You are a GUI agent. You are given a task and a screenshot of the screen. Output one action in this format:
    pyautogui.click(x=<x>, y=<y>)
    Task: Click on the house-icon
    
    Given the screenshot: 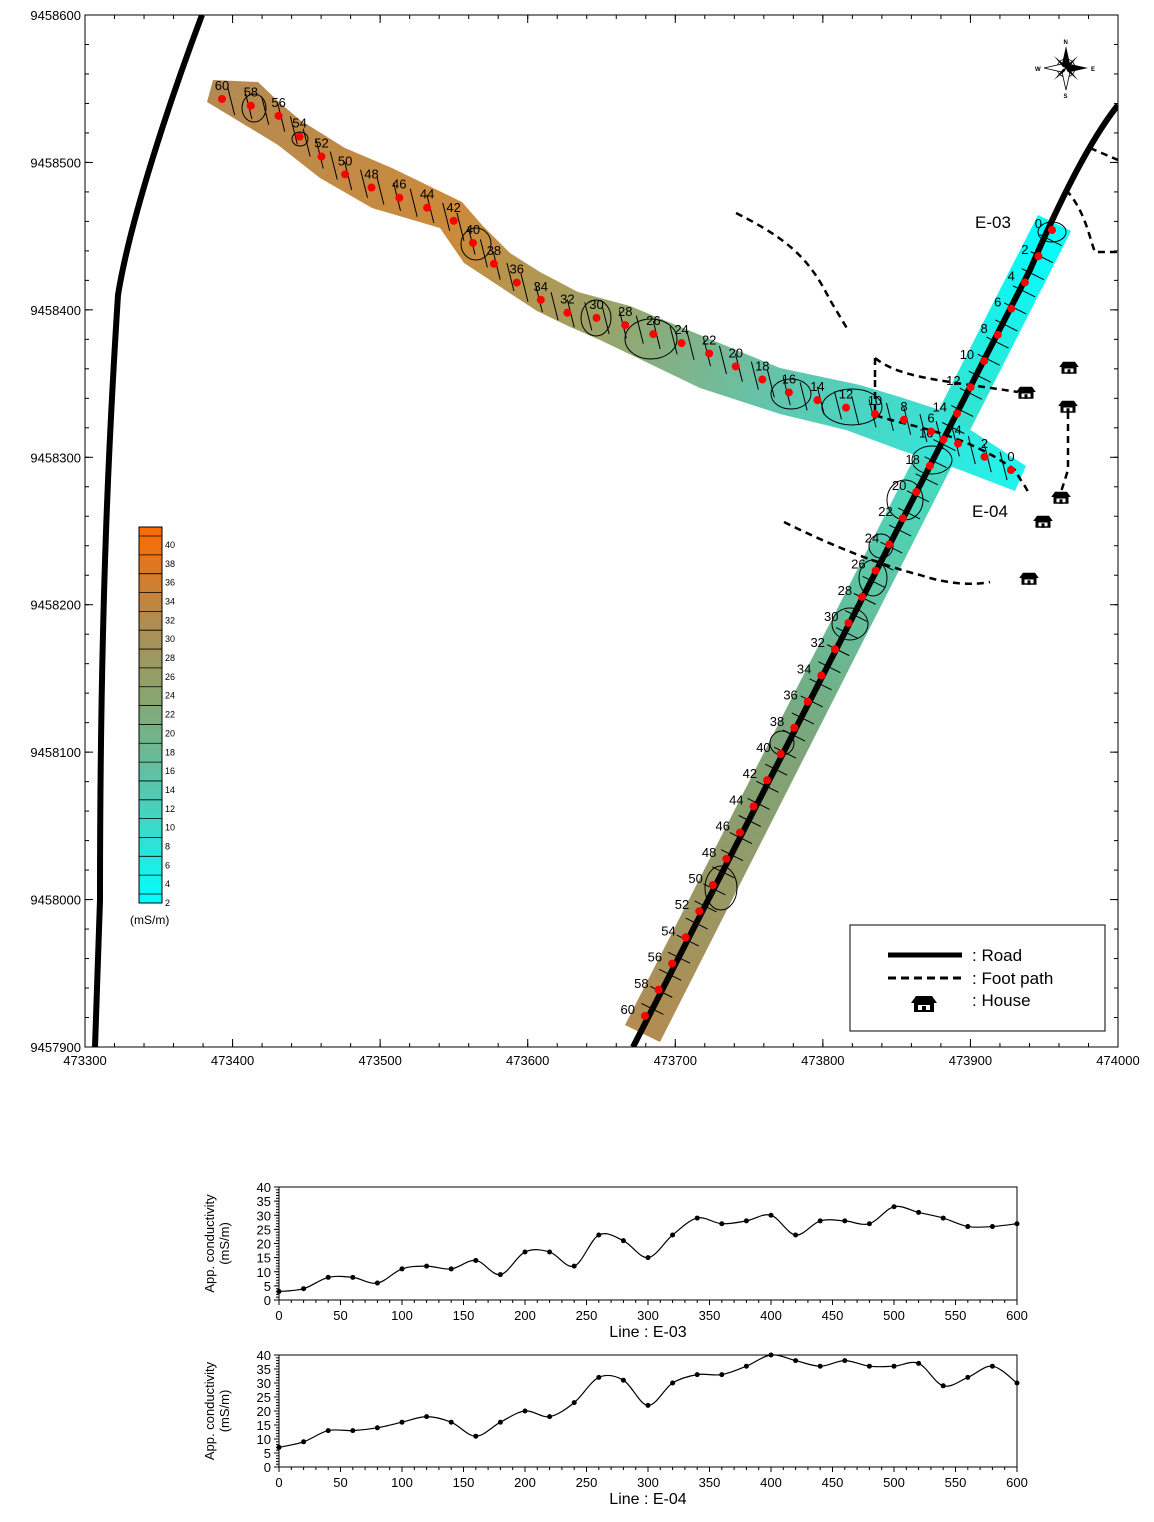 What is the action you would take?
    pyautogui.click(x=924, y=1004)
    